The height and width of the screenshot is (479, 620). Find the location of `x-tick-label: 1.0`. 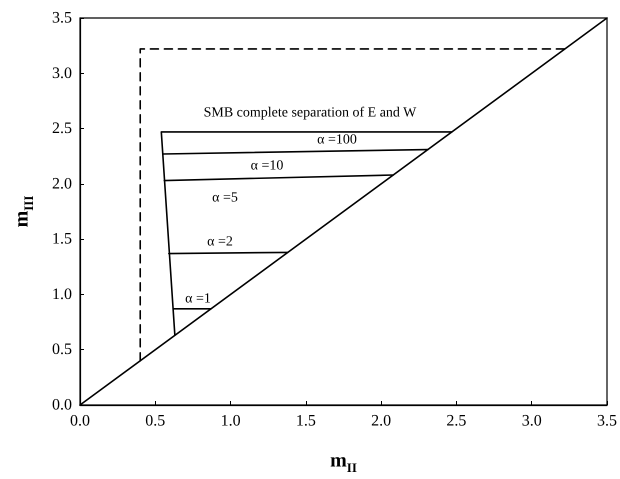

x-tick-label: 1.0 is located at coordinates (230, 421).